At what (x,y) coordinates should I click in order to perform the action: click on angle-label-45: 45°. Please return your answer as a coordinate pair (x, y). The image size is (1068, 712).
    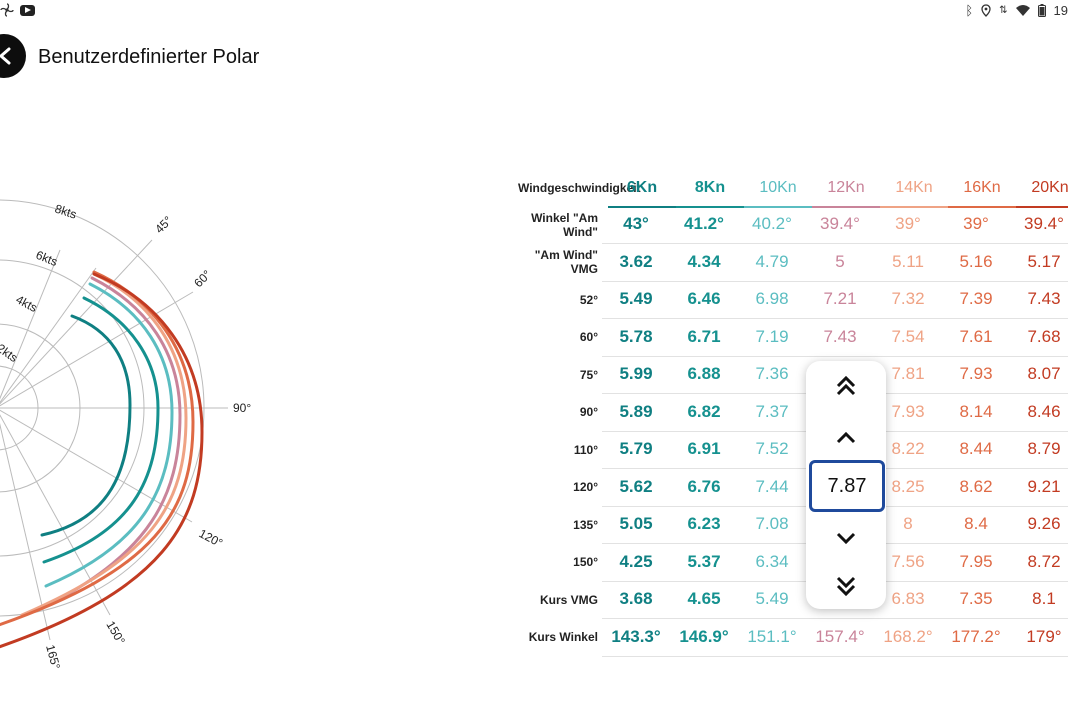
    Looking at the image, I should click on (163, 224).